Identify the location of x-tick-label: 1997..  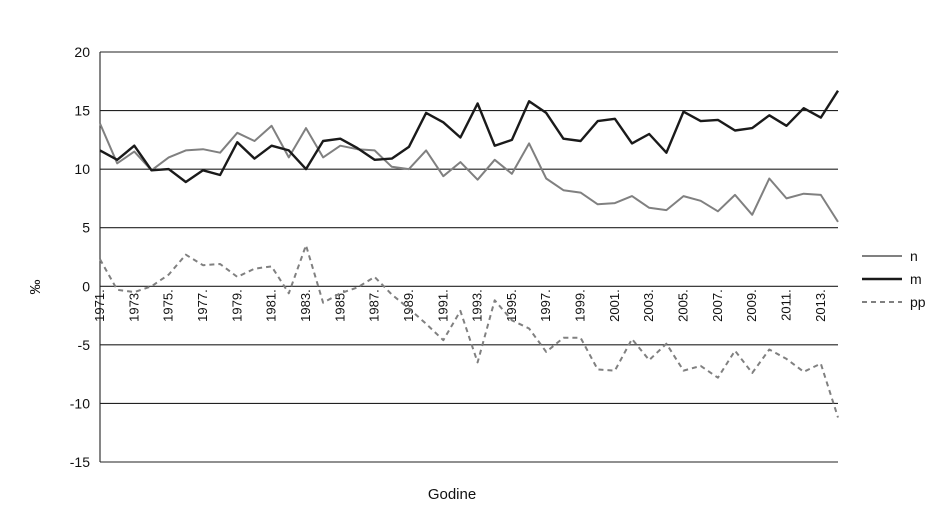
(545, 305).